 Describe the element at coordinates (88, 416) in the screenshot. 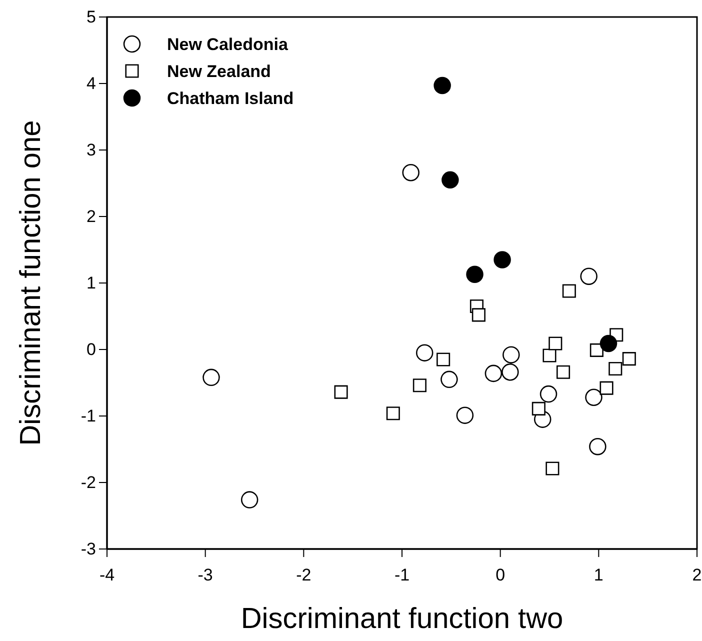

I see `y-tick-label: -1` at that location.